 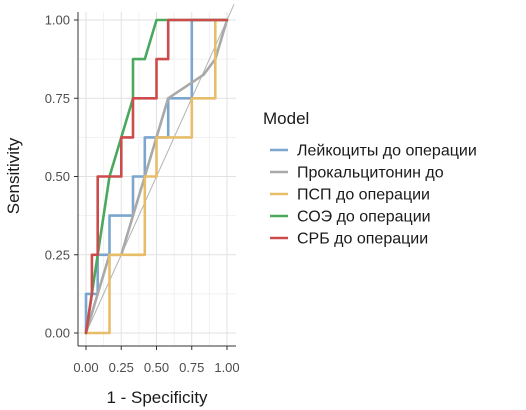 I want to click on x-tick-label: 0.75, so click(x=191, y=367).